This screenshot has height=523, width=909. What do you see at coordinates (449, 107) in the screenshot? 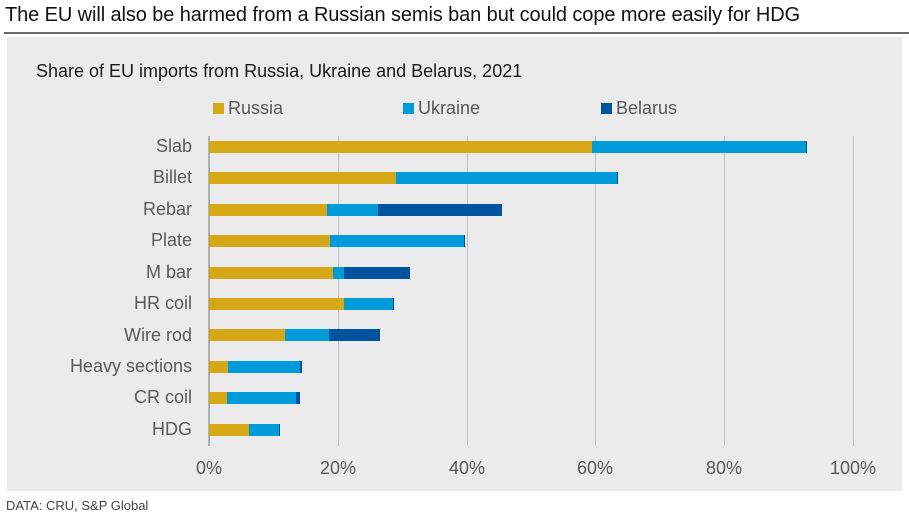
I see `legend-label-ukraine: Ukraine` at bounding box center [449, 107].